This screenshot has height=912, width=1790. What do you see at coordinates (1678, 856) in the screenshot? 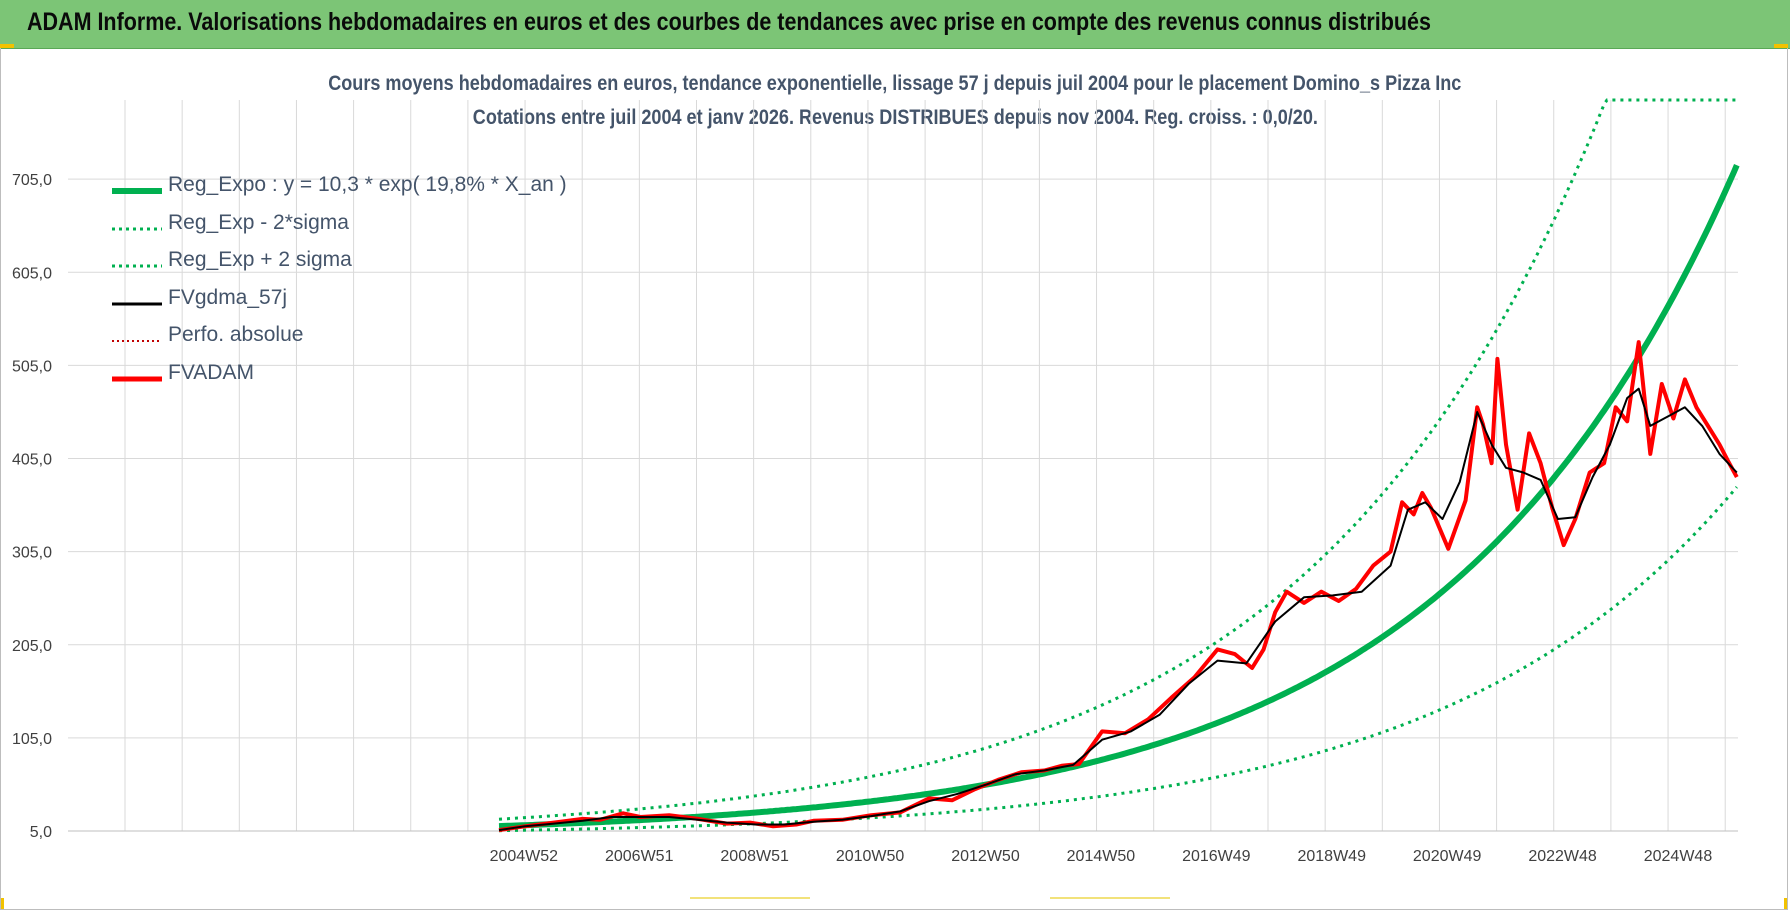
I see `x-tick-label: 2024W48` at bounding box center [1678, 856].